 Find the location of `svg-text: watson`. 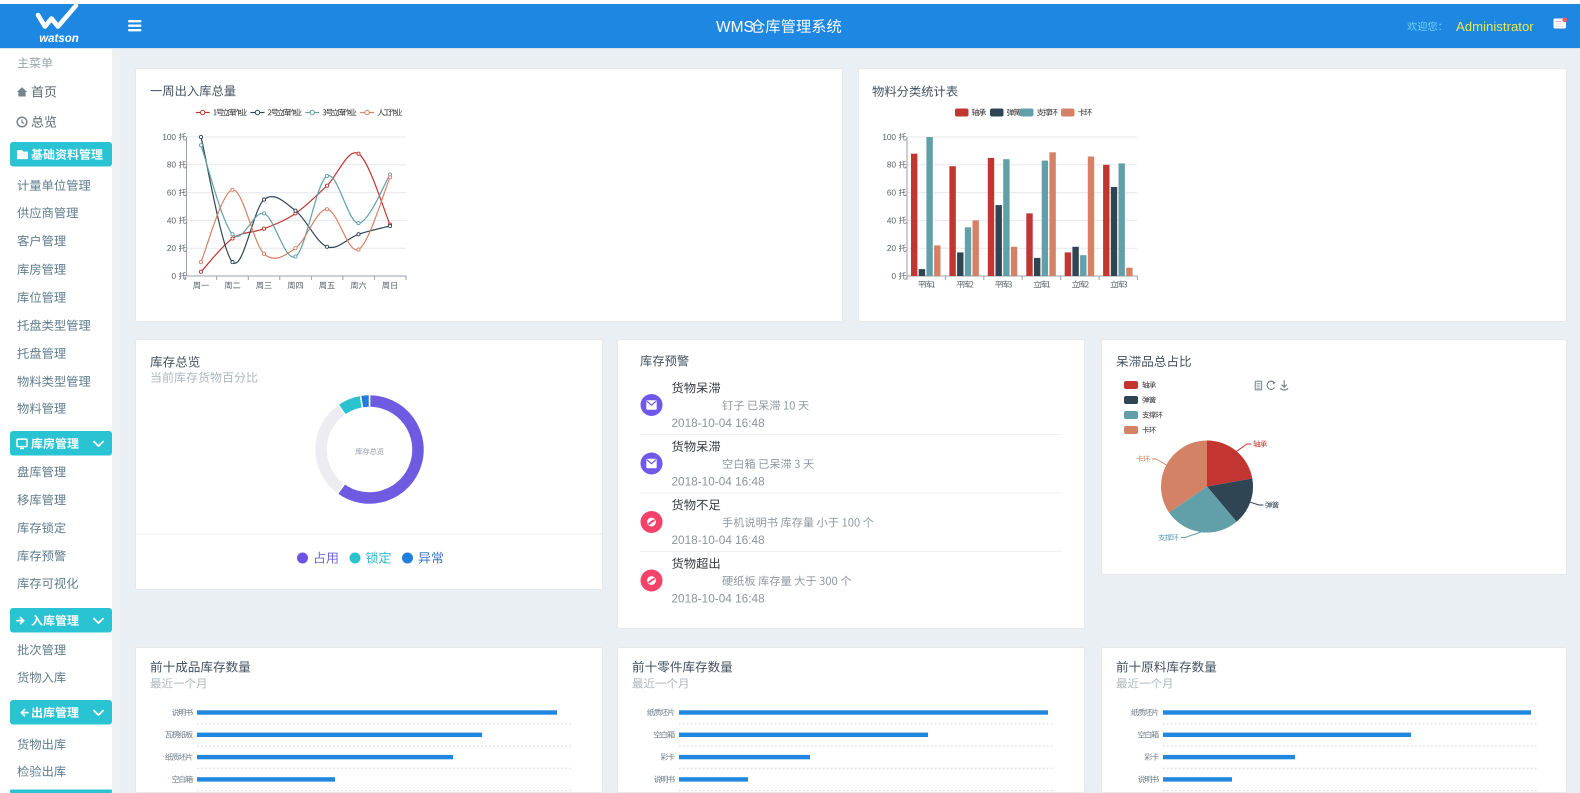

svg-text: watson is located at coordinates (59, 39).